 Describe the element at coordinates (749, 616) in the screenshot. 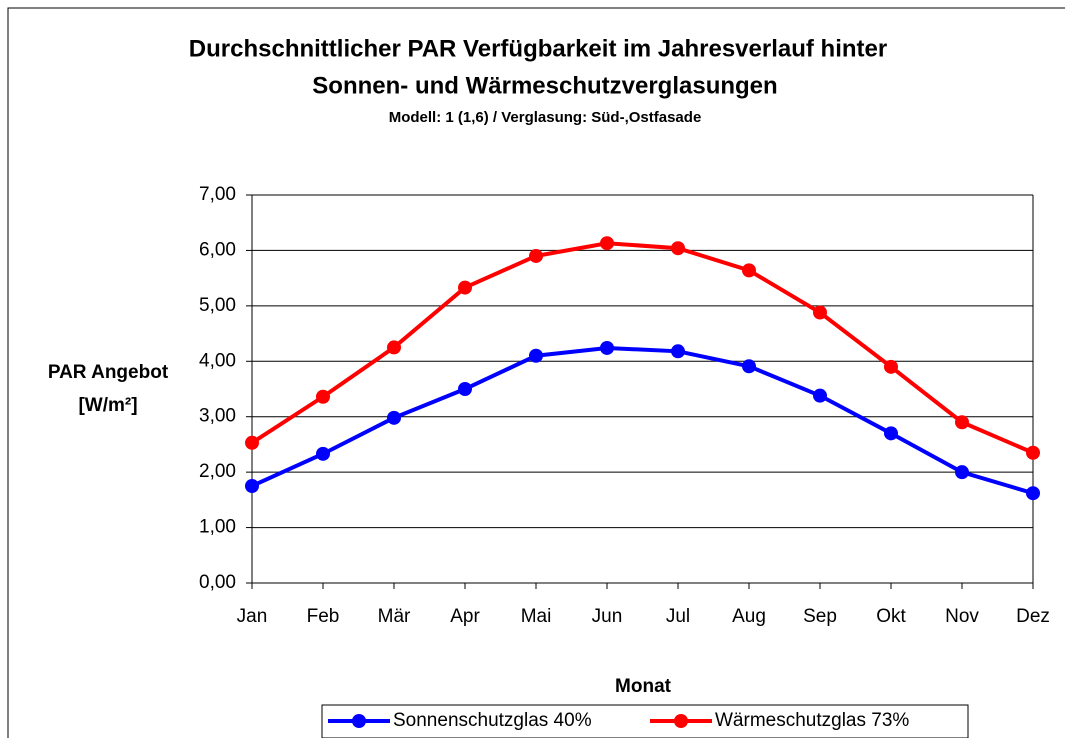

I see `x-tick-label: Aug` at that location.